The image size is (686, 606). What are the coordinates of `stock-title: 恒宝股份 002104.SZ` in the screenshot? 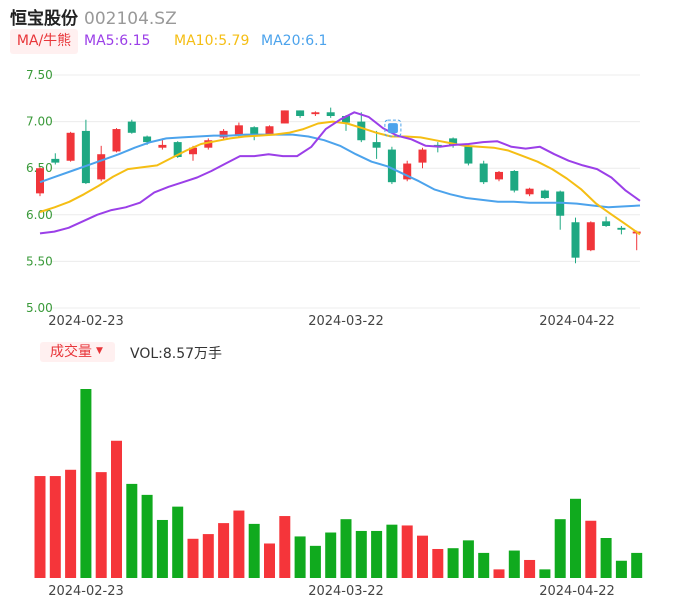 It's located at (93, 16).